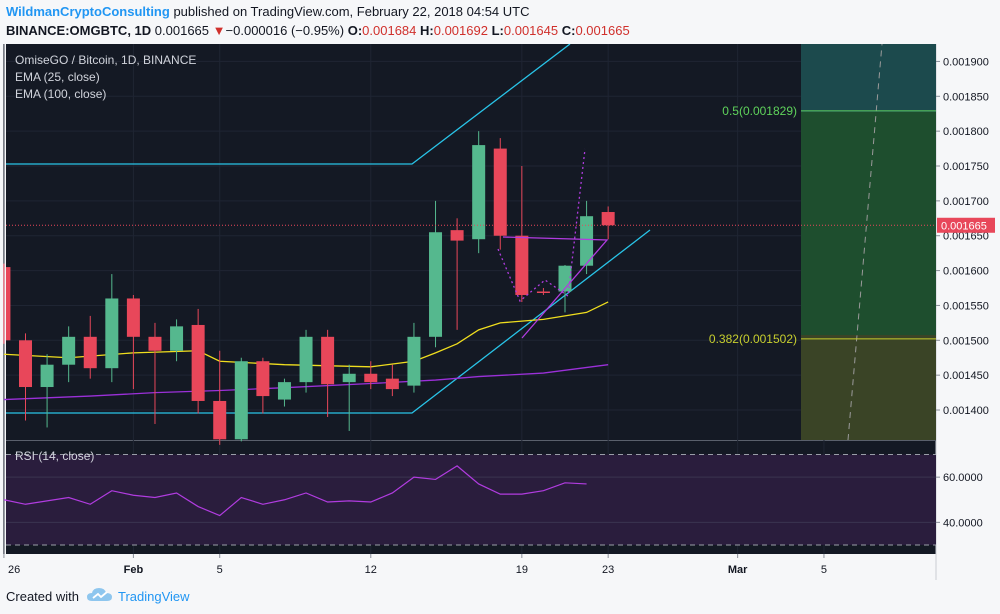  What do you see at coordinates (57, 77) in the screenshot?
I see `legend-ema25: EMA (25, close)` at bounding box center [57, 77].